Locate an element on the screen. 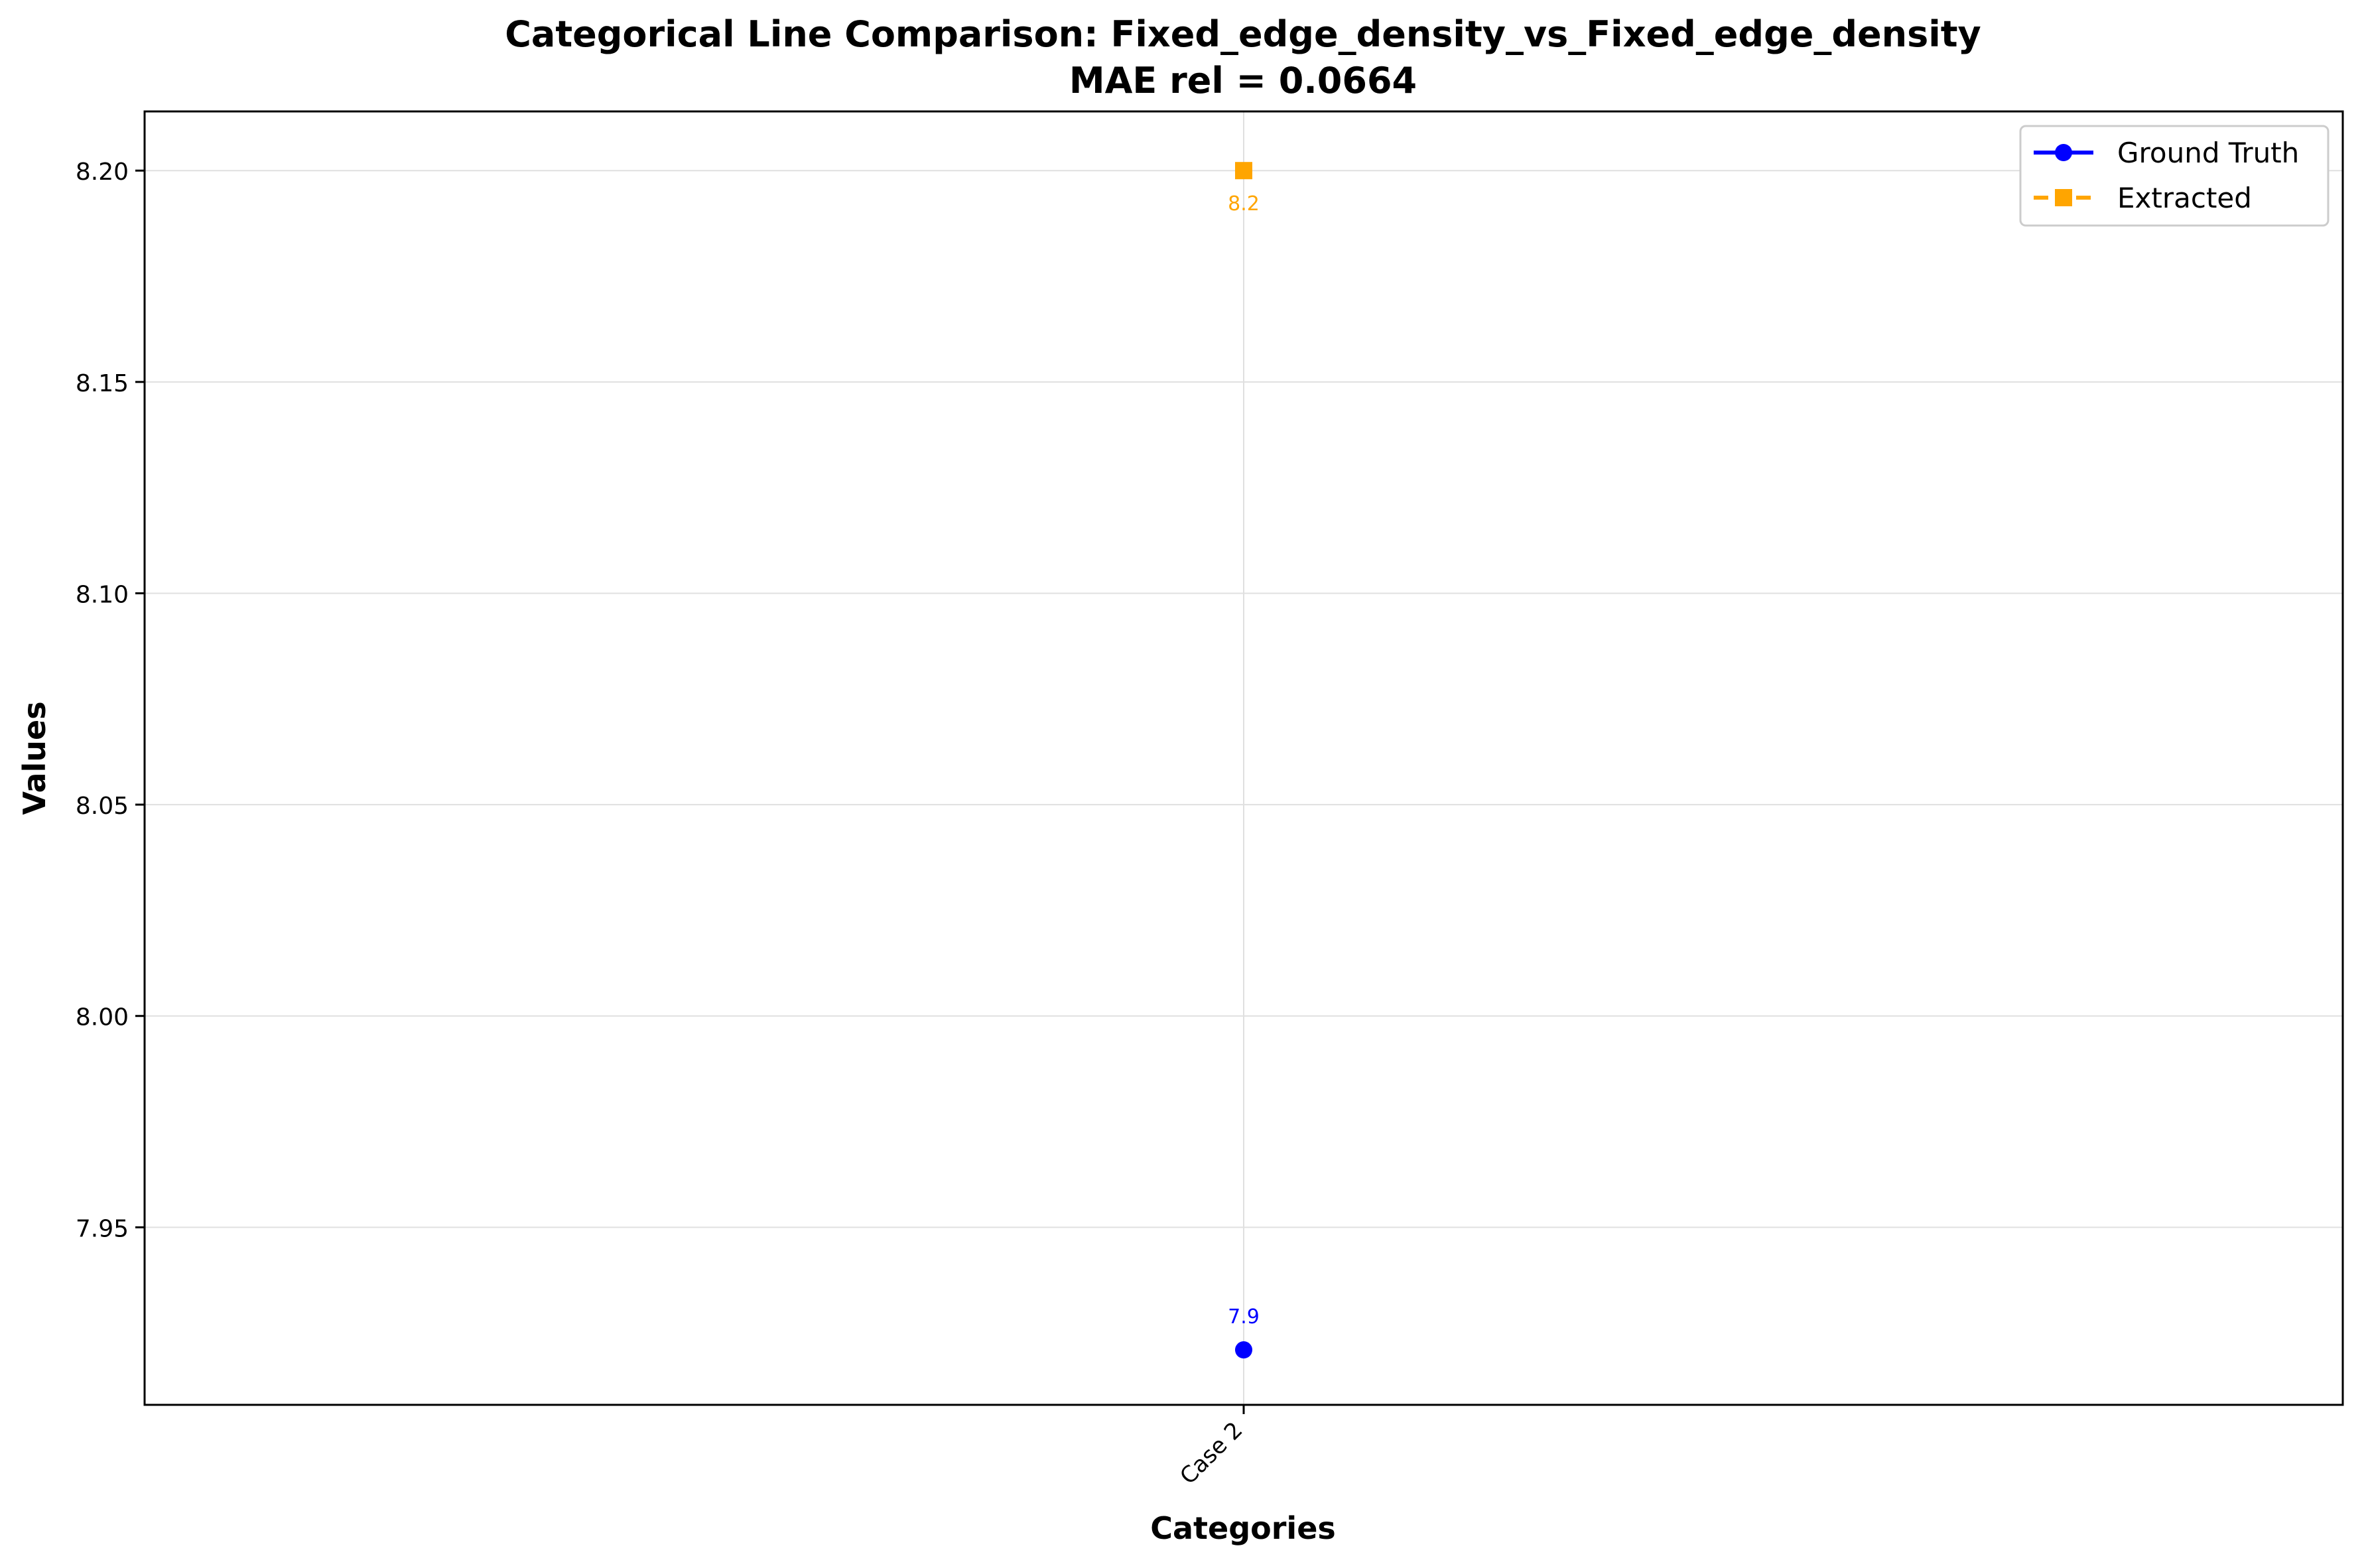 Image resolution: width=2364 pixels, height=1568 pixels. data-label: 7.9 is located at coordinates (1244, 1317).